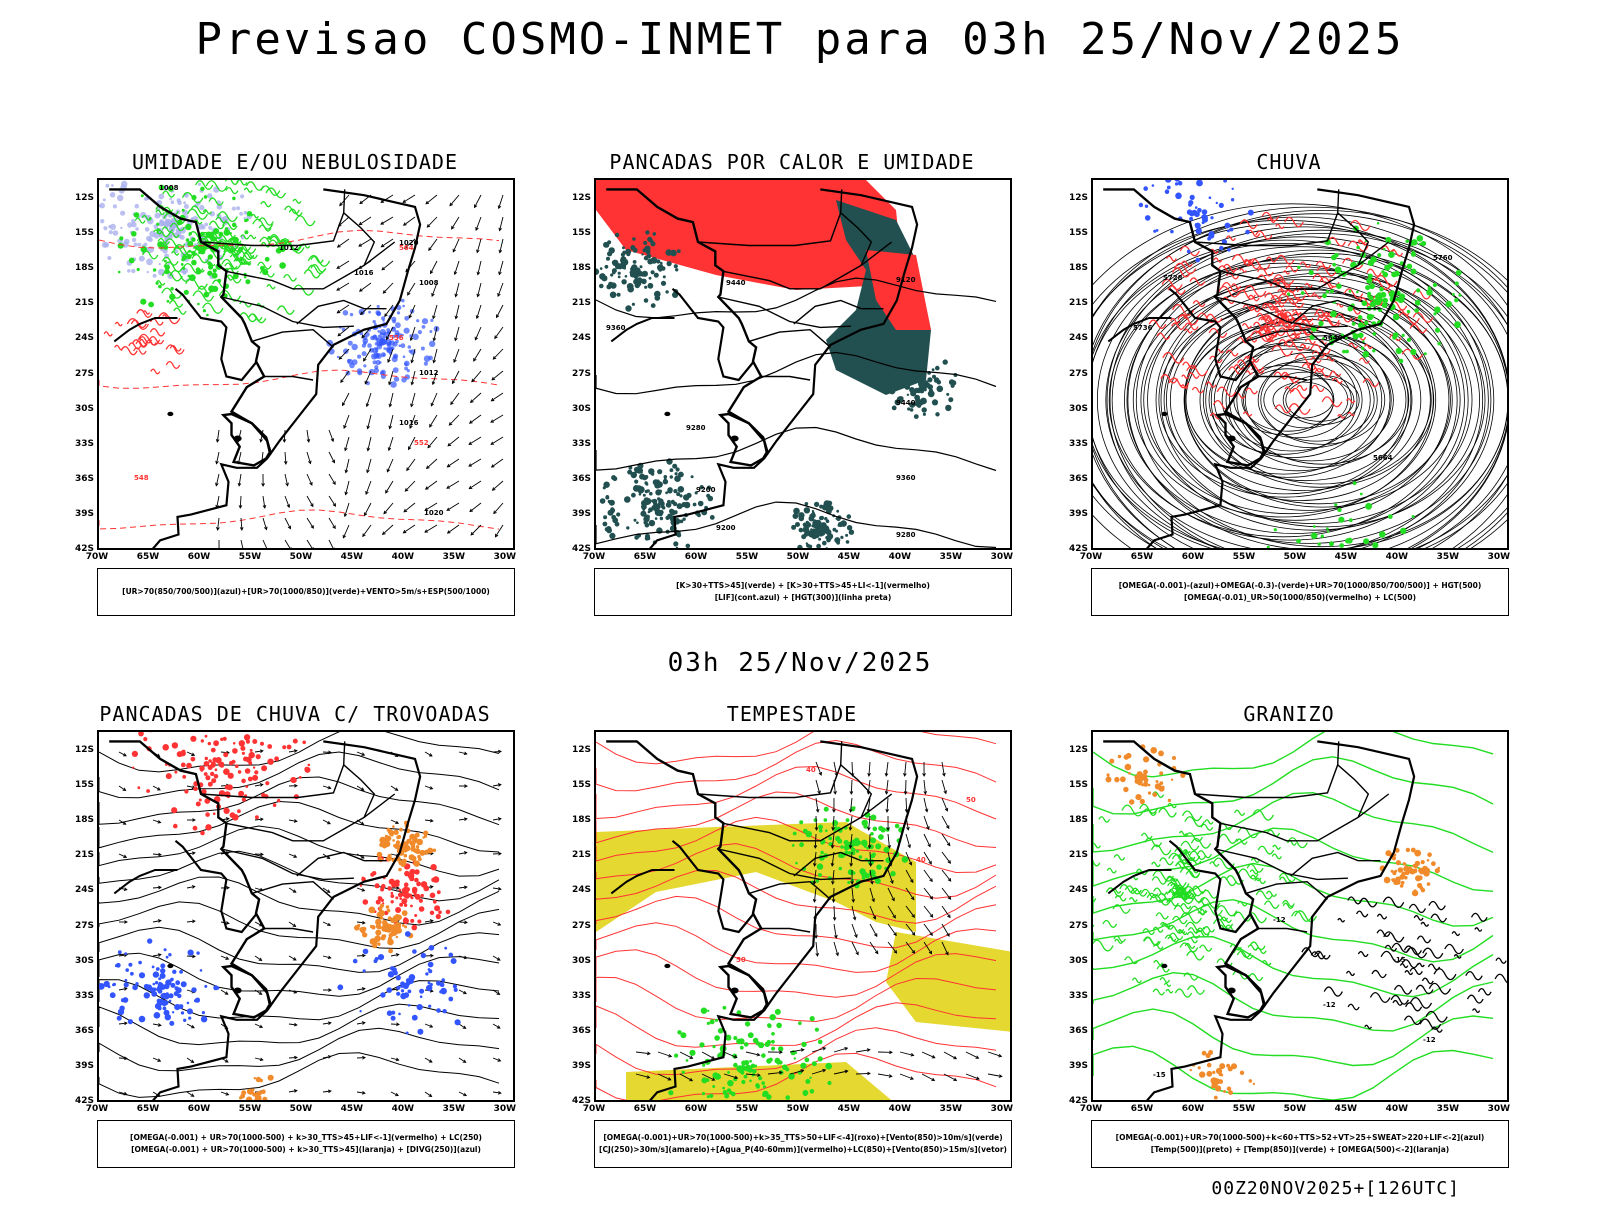 This screenshot has height=1210, width=1600. Describe the element at coordinates (1143, 328) in the screenshot. I see `contour-label: 5736` at that location.